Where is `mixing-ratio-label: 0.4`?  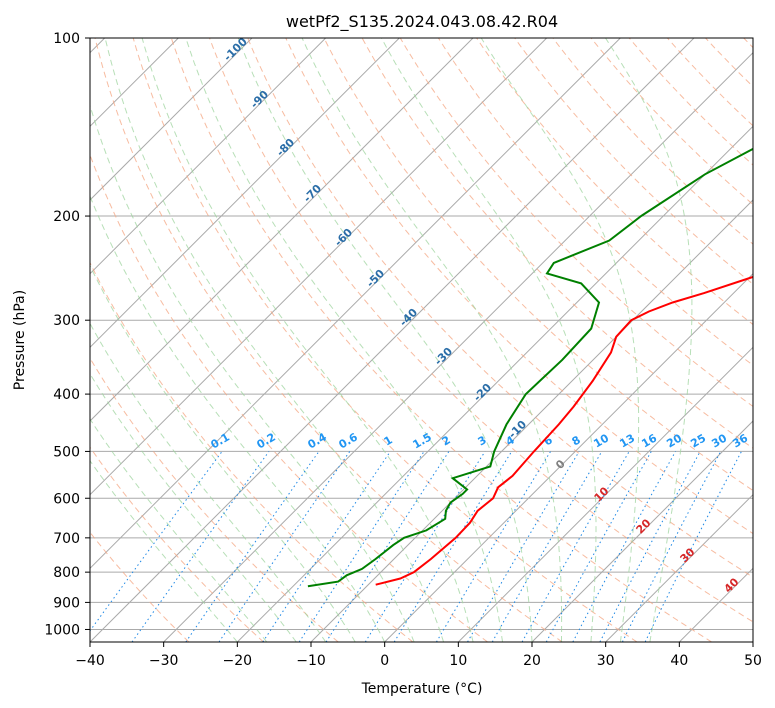
mixing-ratio-label: 0.4 is located at coordinates (318, 440).